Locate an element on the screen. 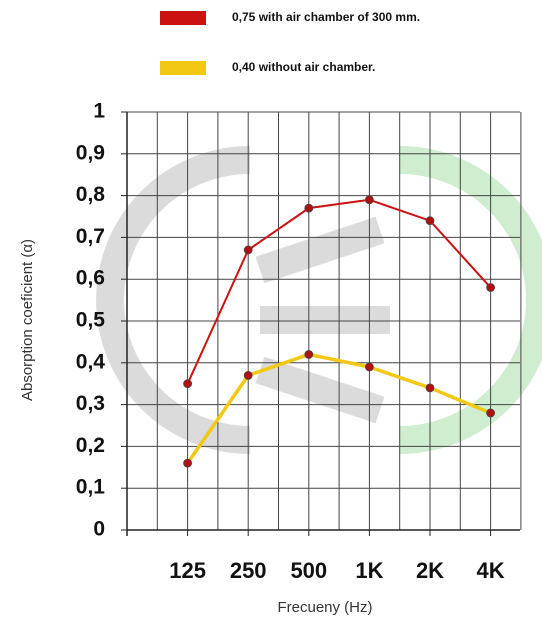  y-axis-label: Absorption coeficient (α) is located at coordinates (27, 320).